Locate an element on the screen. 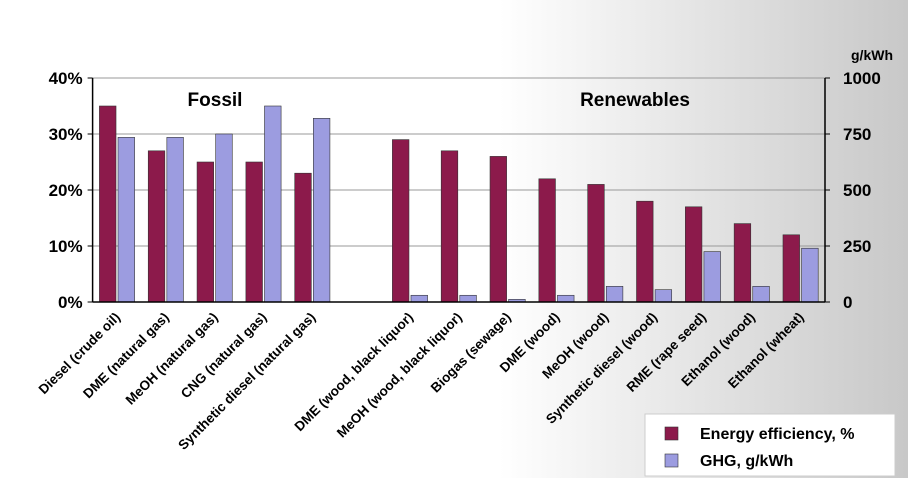 The height and width of the screenshot is (483, 908). y2-tick-label: 750 is located at coordinates (857, 134).